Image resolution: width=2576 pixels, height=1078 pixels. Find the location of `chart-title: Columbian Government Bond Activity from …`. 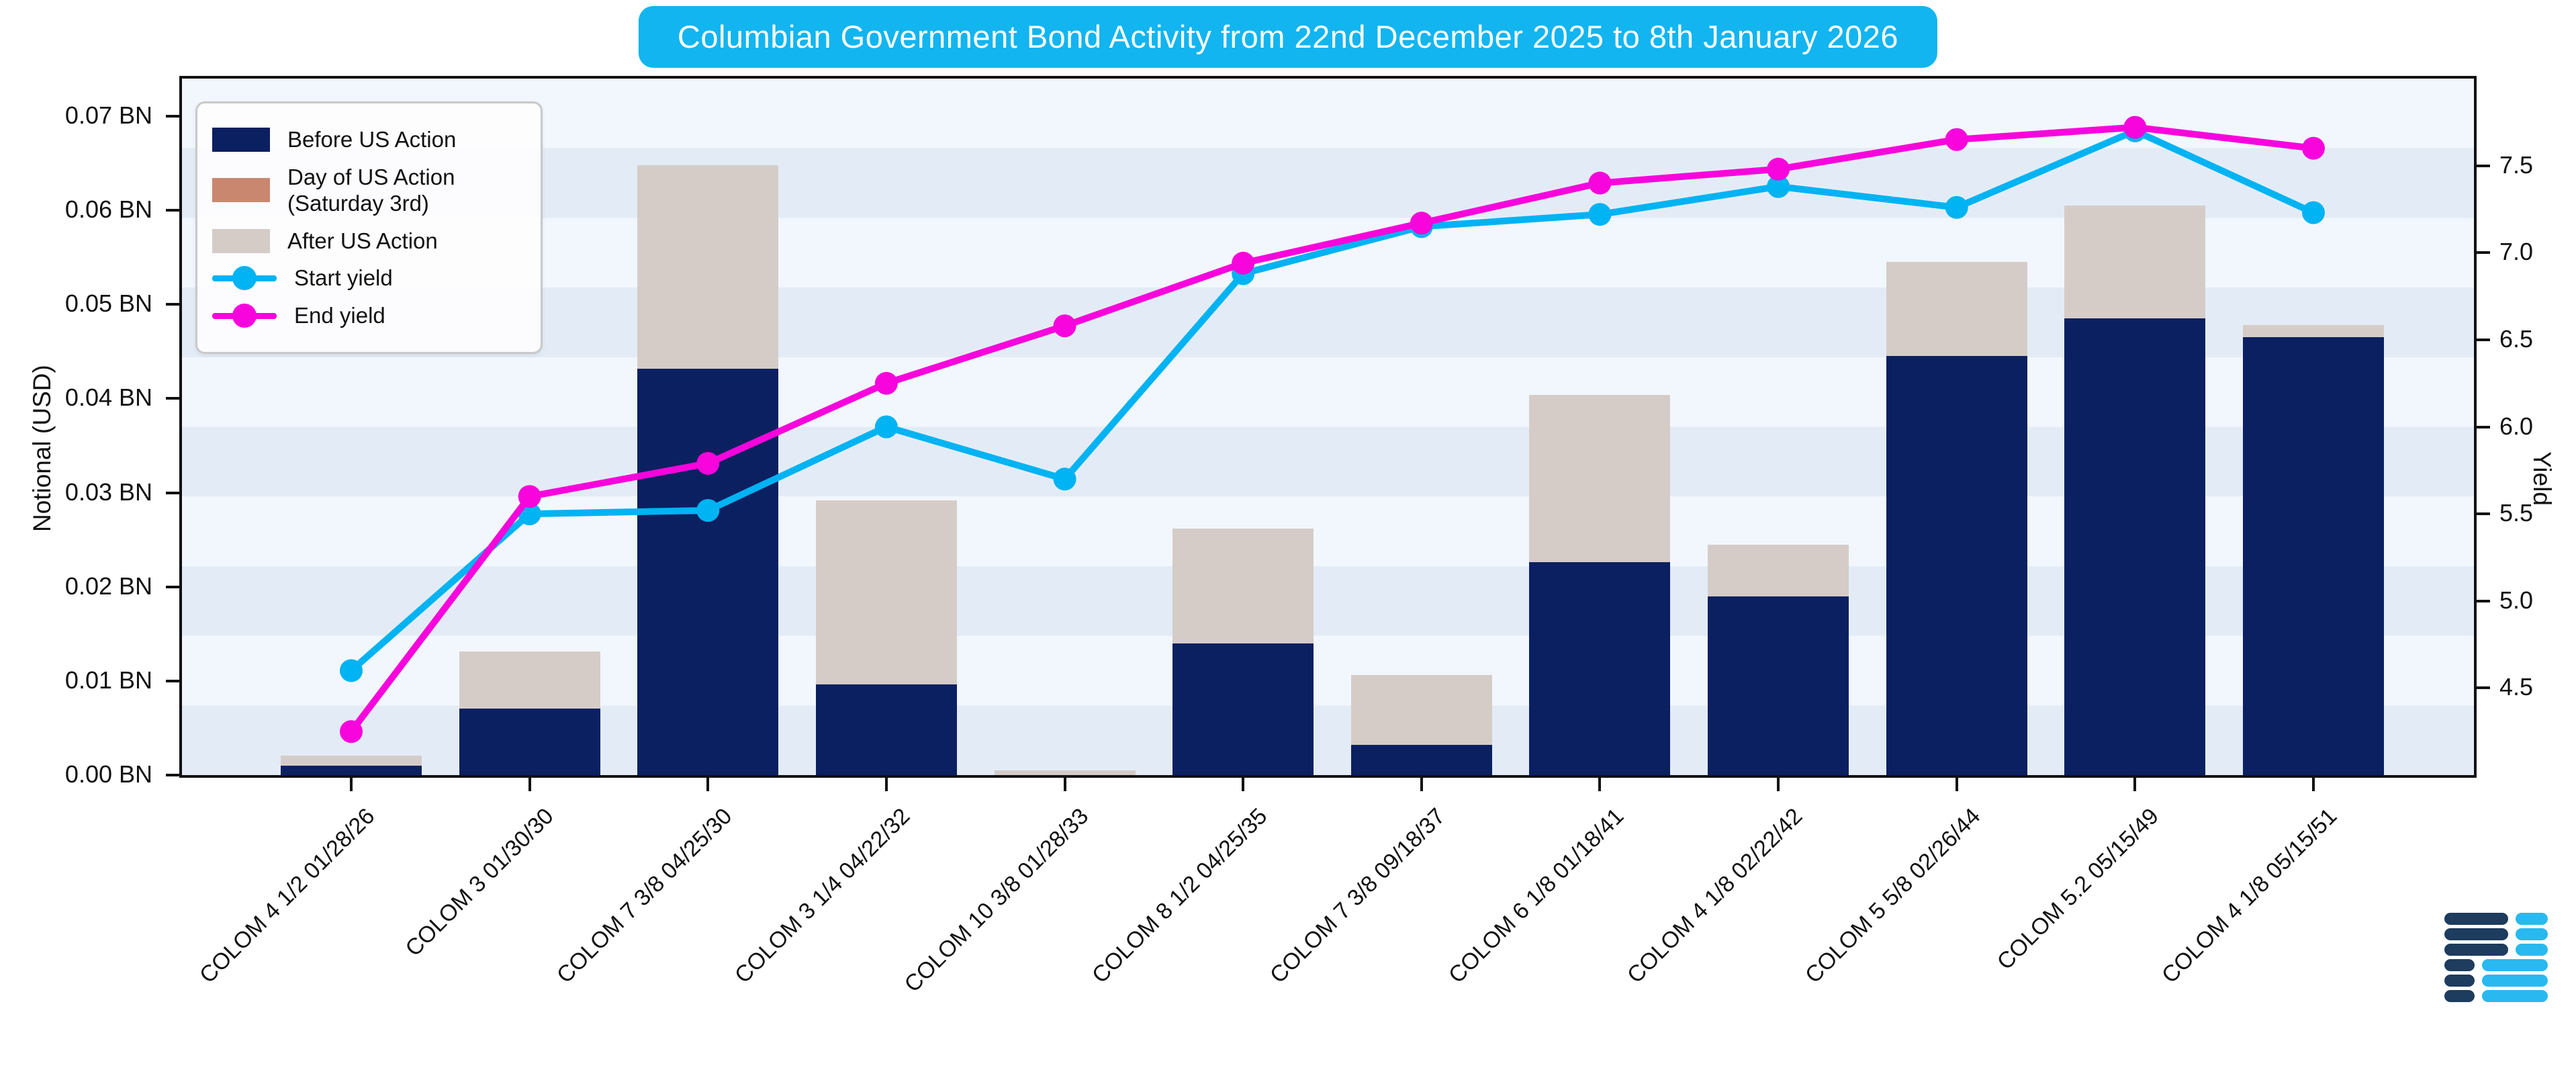

chart-title: Columbian Government Bond Activity from … is located at coordinates (1288, 37).